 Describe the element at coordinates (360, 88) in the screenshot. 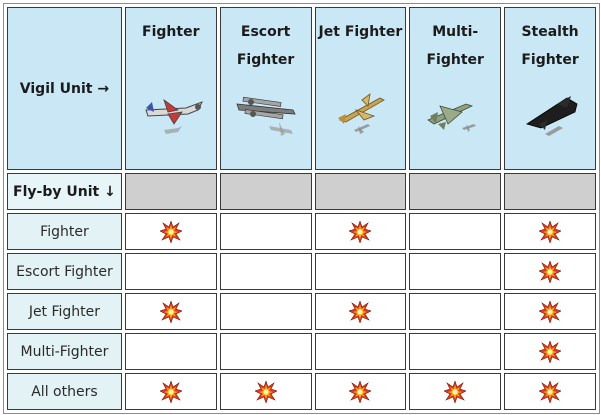

I see `column-header-jet-fighter: Jet Fighter` at that location.